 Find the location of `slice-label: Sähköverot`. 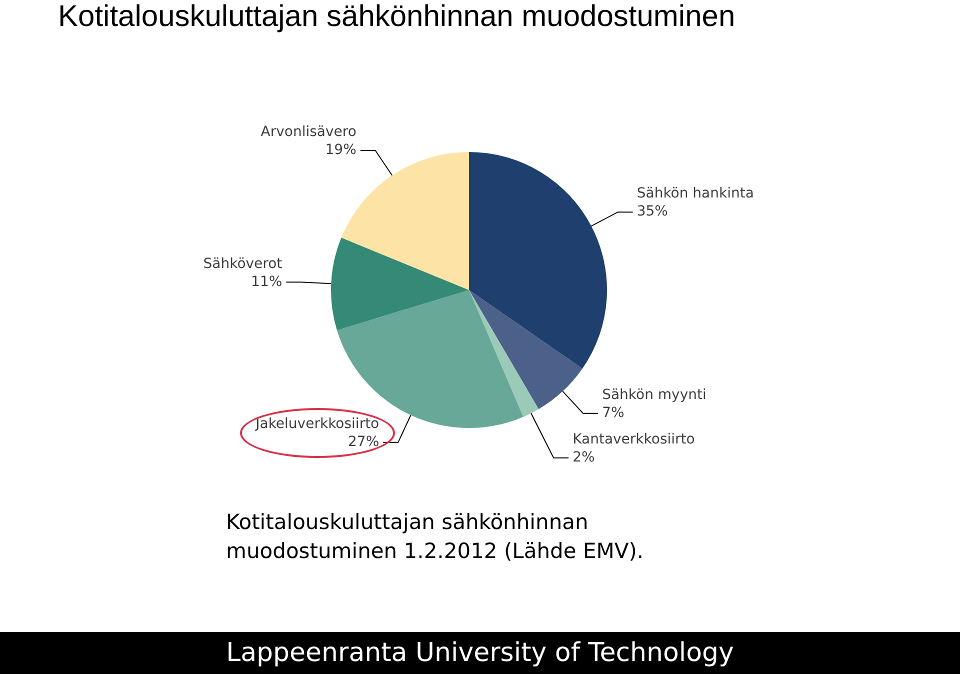

slice-label: Sähköverot is located at coordinates (243, 264).